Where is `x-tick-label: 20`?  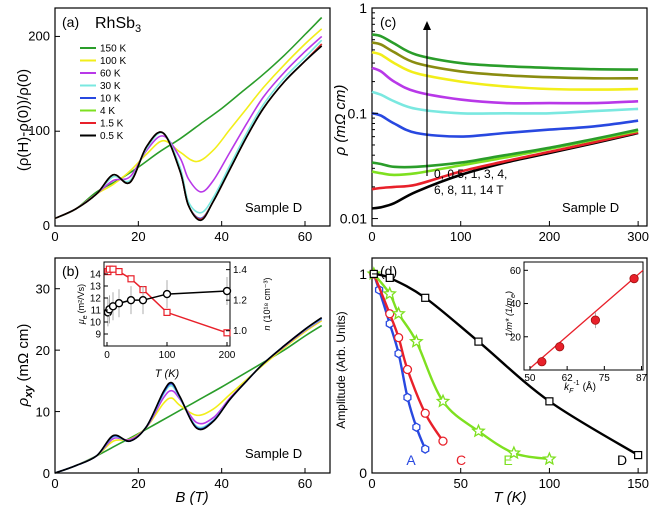 x-tick-label: 20 is located at coordinates (138, 236).